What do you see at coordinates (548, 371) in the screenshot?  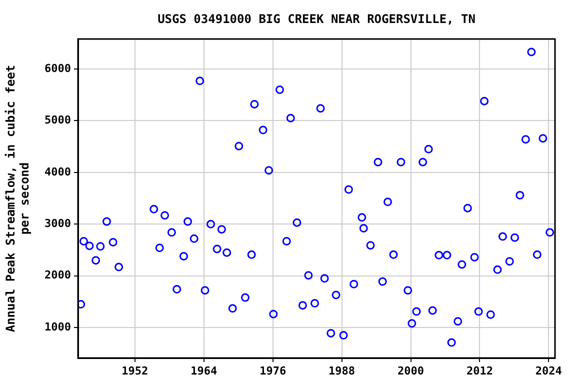 I see `x-tick-label: 2024` at bounding box center [548, 371].